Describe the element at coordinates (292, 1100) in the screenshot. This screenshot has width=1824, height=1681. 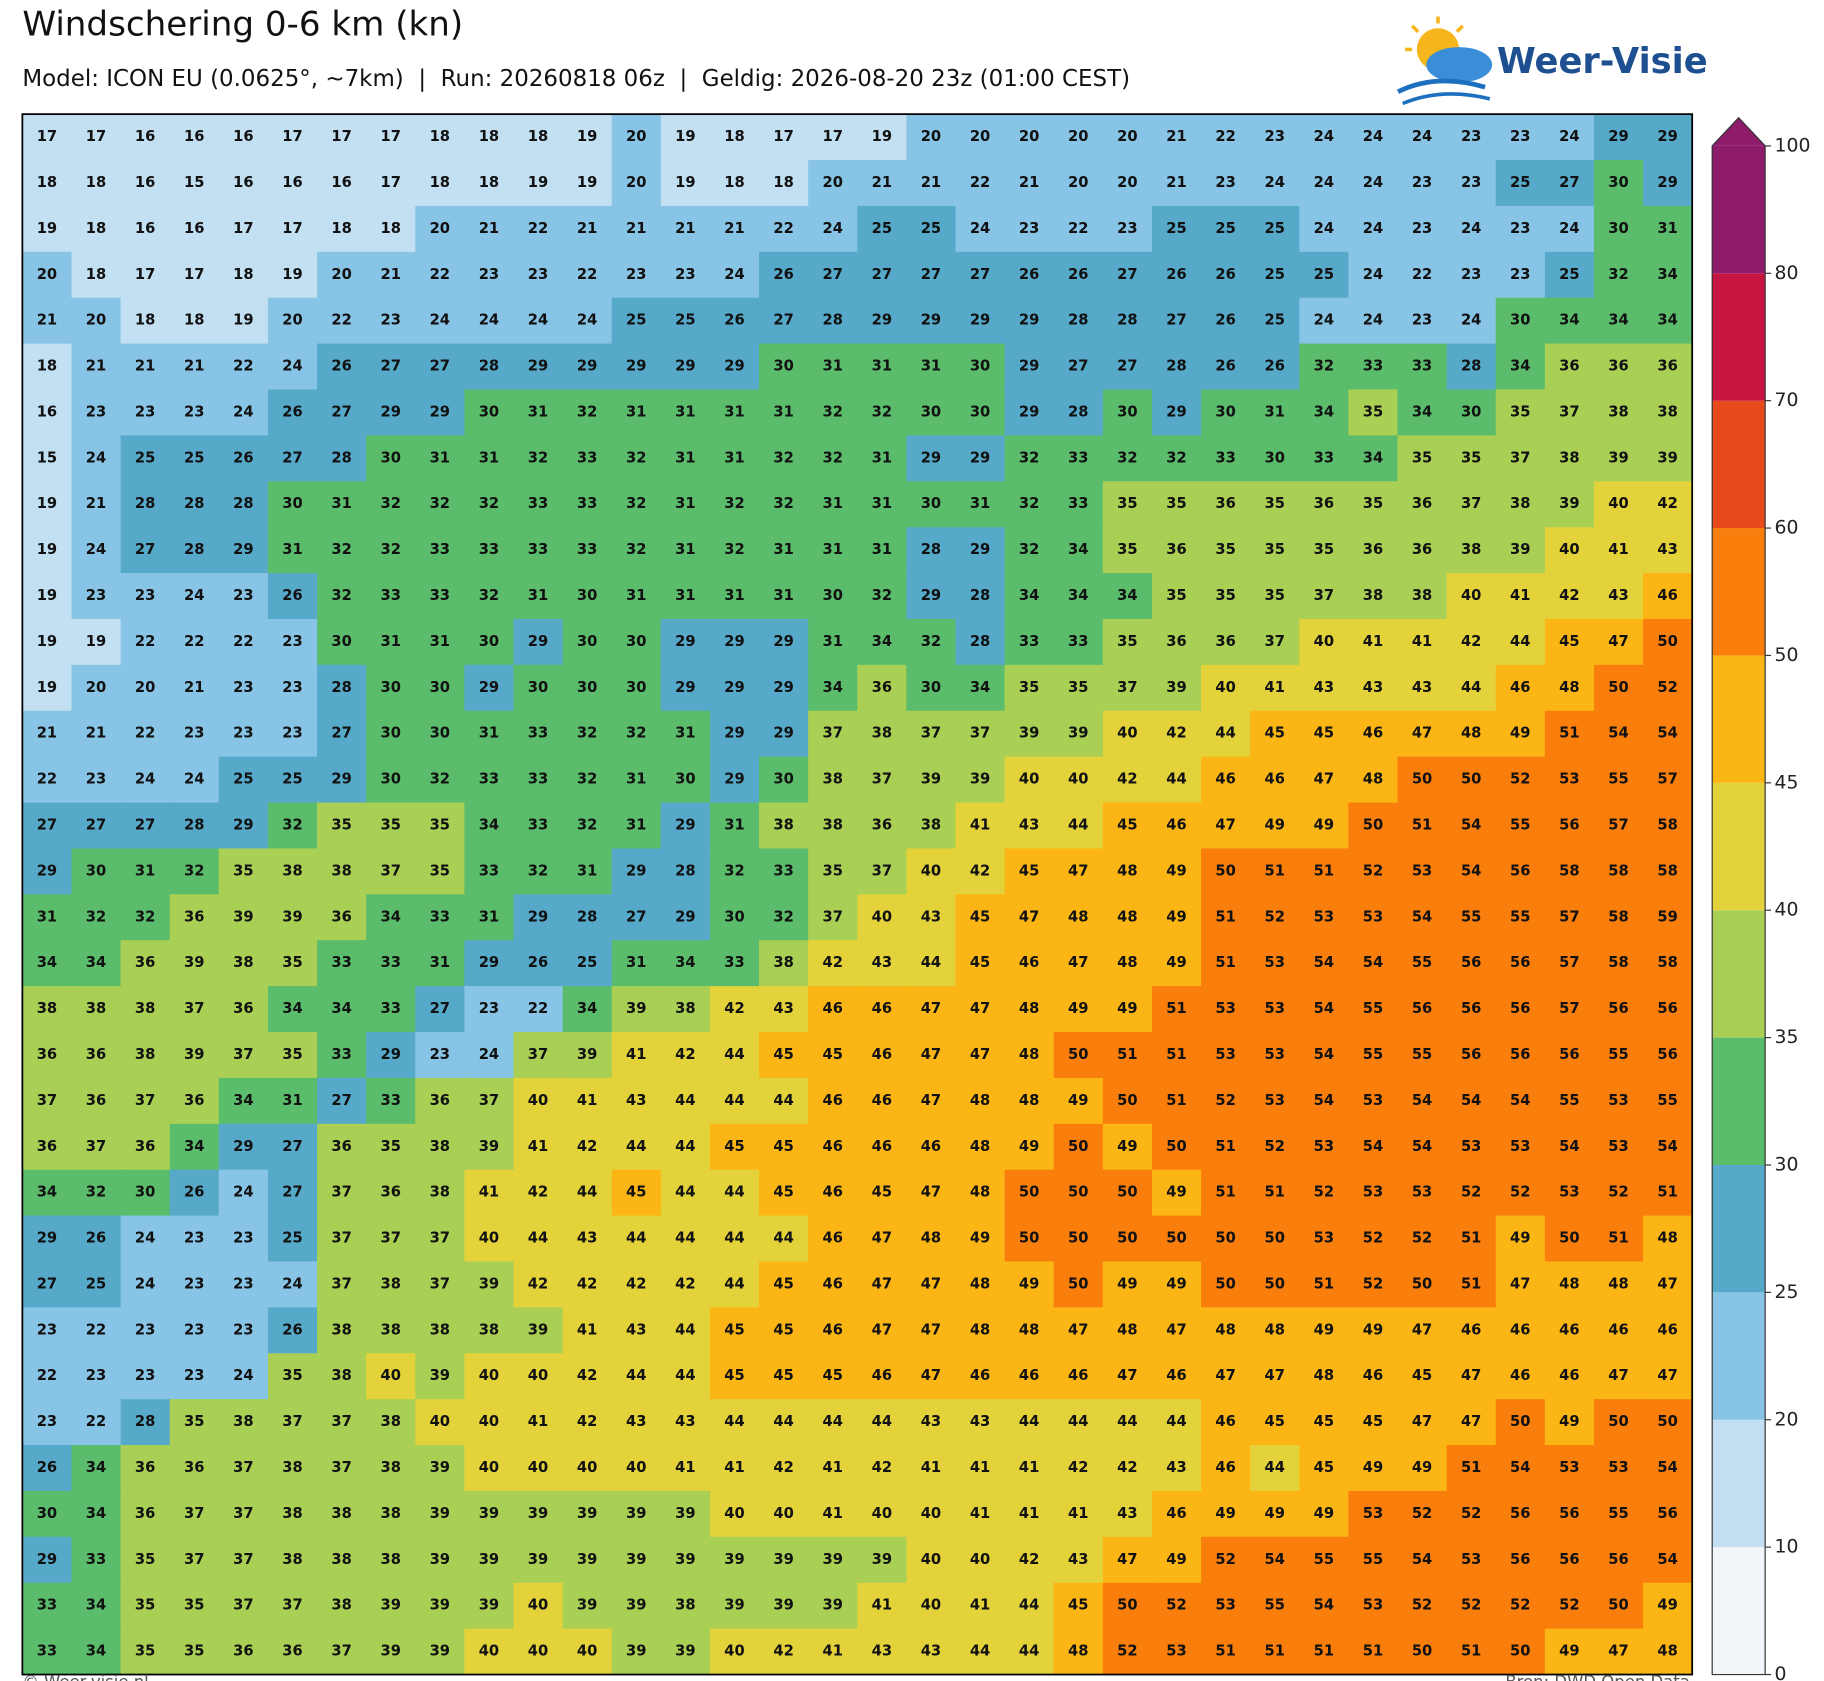
I see `value-label: 31` at that location.